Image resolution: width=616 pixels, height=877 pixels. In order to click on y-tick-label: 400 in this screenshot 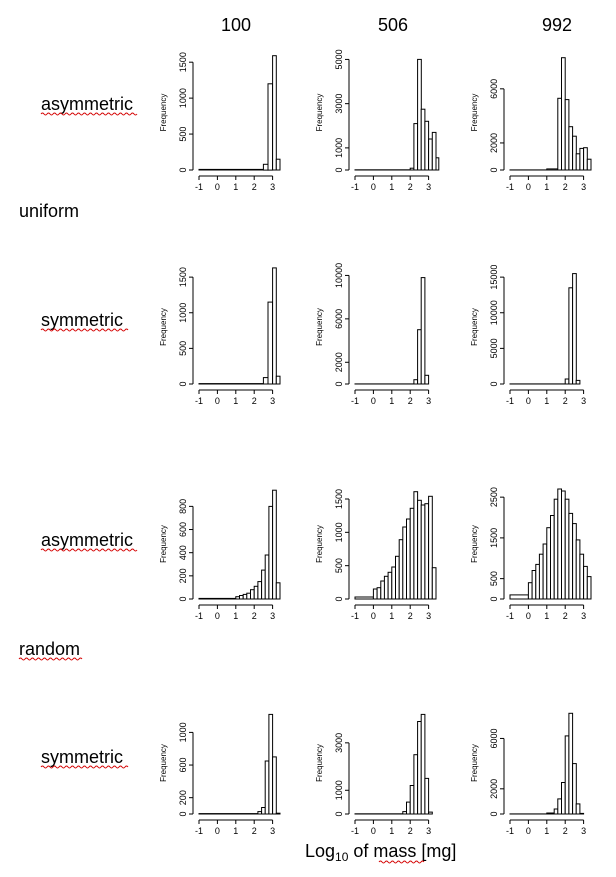, I will do `click(183, 552)`.